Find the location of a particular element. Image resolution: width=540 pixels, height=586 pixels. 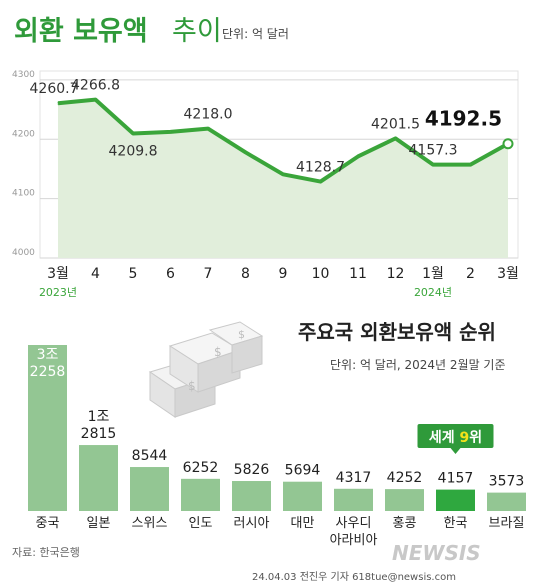

bar-chart-title: 주요국 외환보유액 순위 is located at coordinates (397, 332).